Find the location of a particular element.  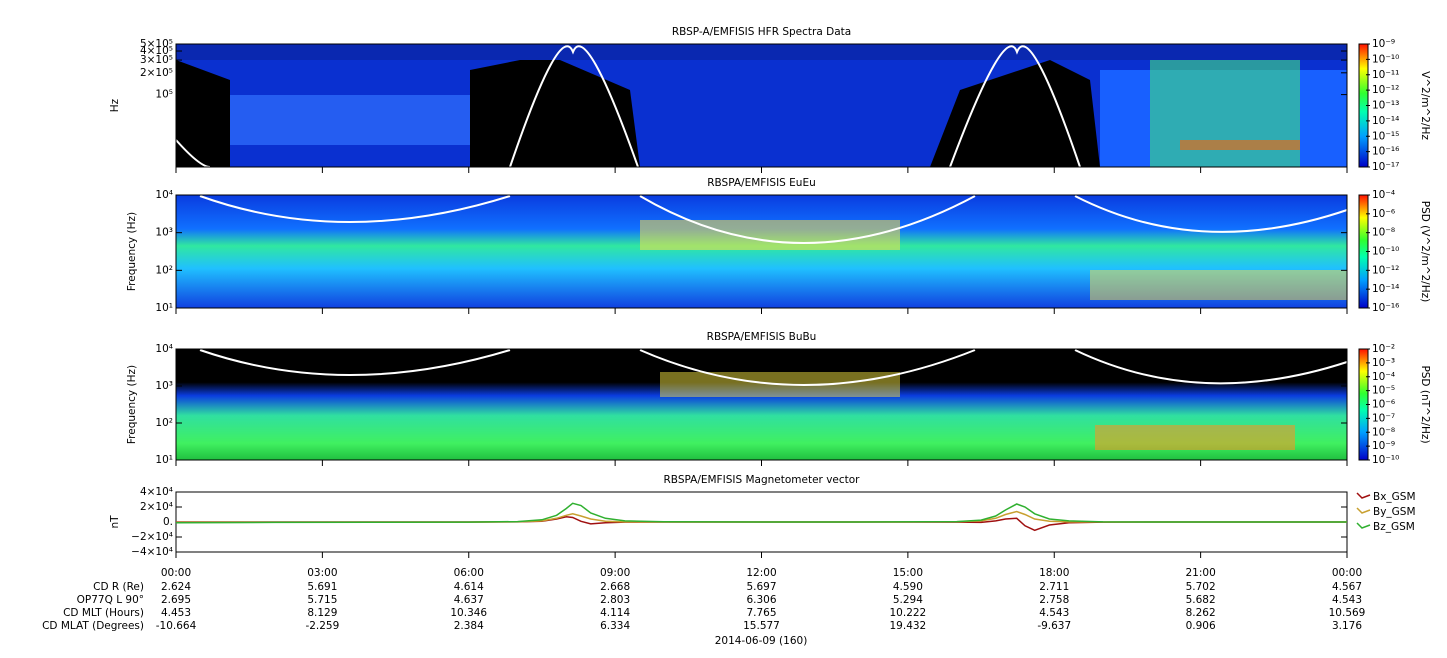

ephemeris-value: 3.176 is located at coordinates (1347, 626).